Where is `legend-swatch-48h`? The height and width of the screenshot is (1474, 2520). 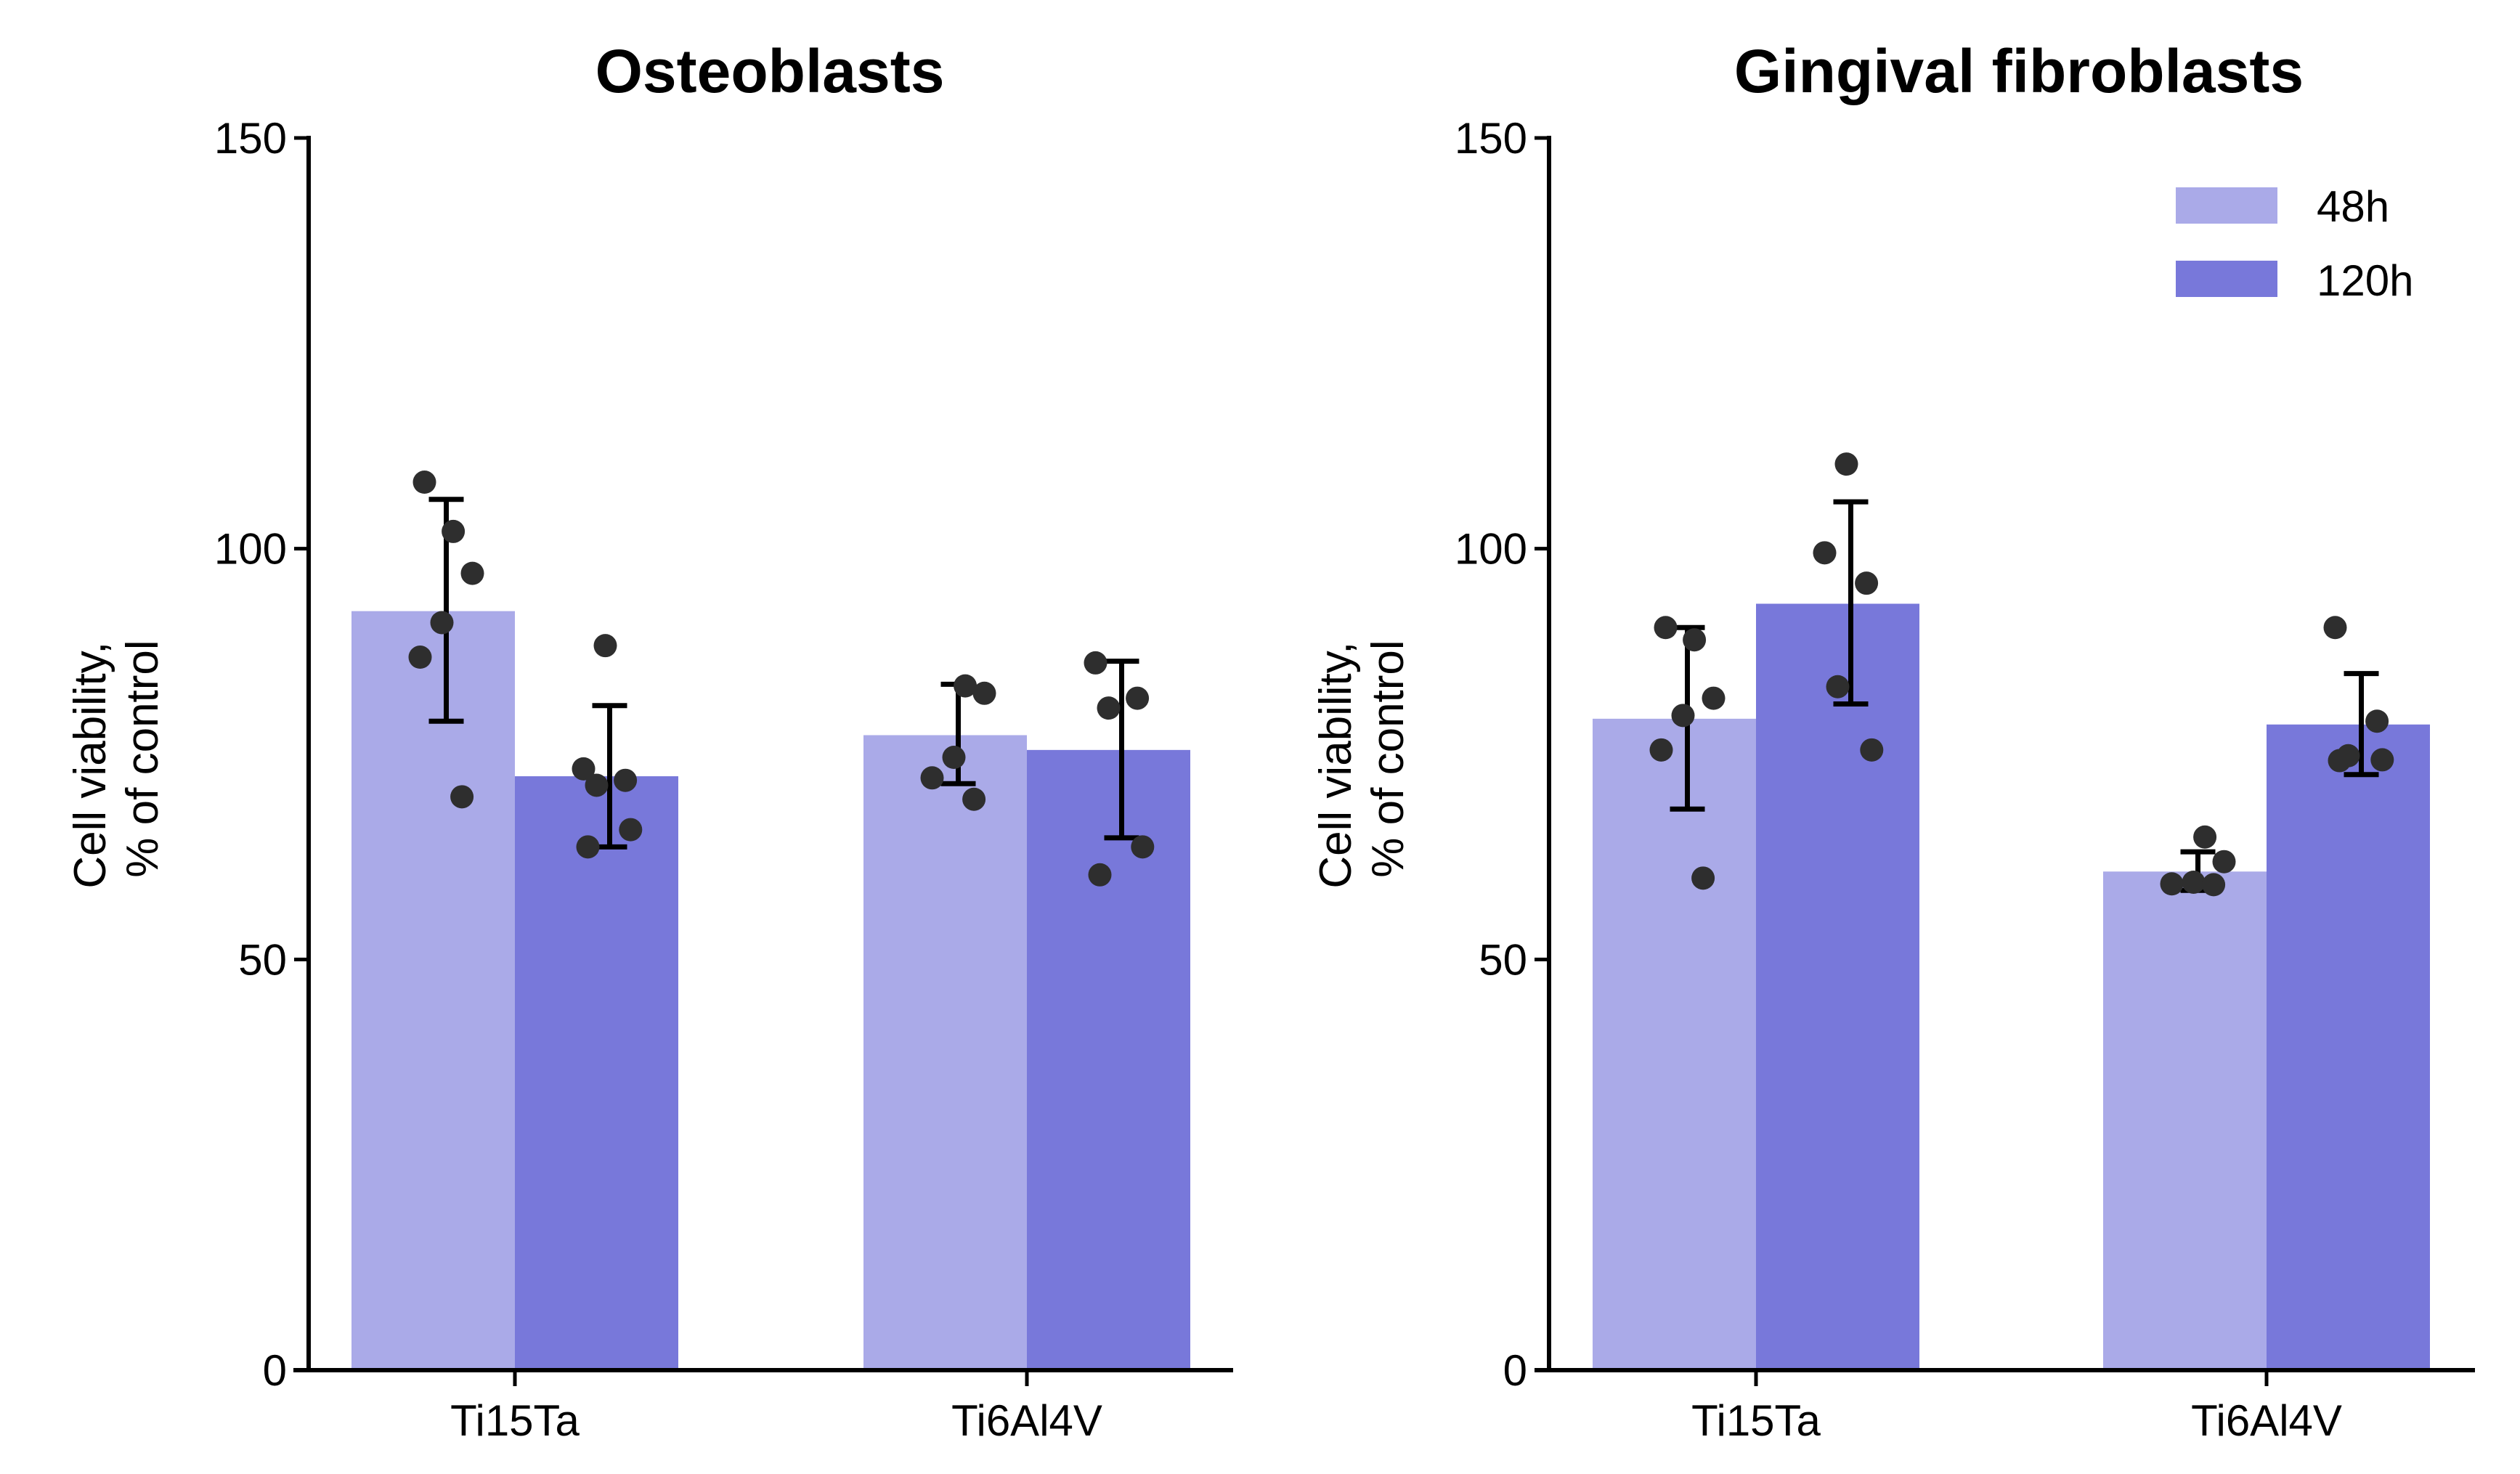
legend-swatch-48h is located at coordinates (2226, 205).